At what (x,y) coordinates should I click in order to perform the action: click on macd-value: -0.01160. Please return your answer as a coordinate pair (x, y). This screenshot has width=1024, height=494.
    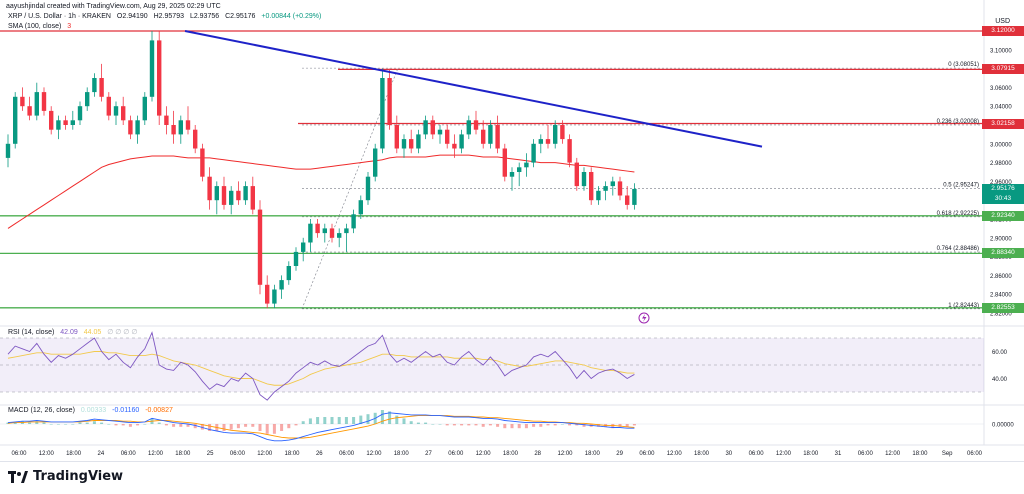
    Looking at the image, I should click on (126, 410).